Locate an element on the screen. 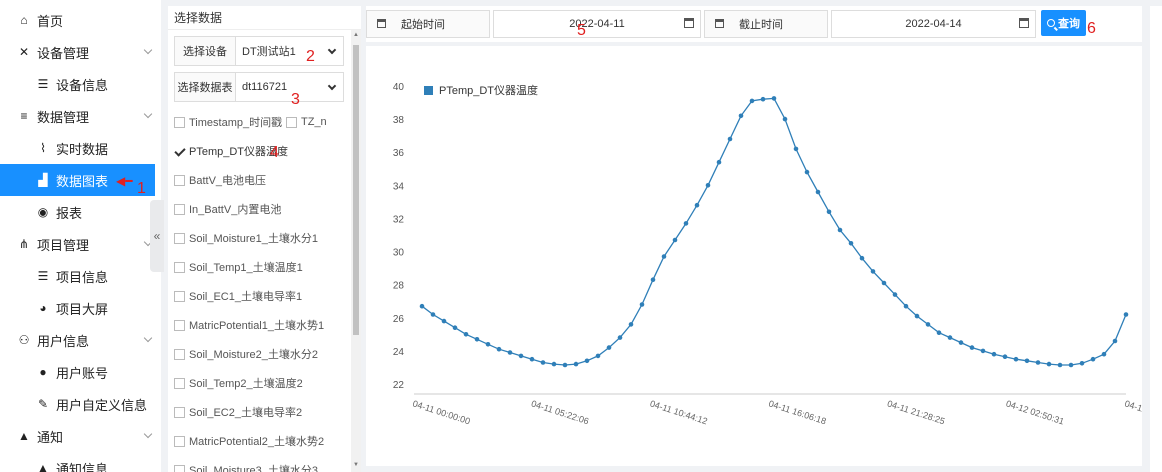 Image resolution: width=1162 pixels, height=472 pixels. sidebar-item: ⌇ 实时数据 is located at coordinates (80, 148).